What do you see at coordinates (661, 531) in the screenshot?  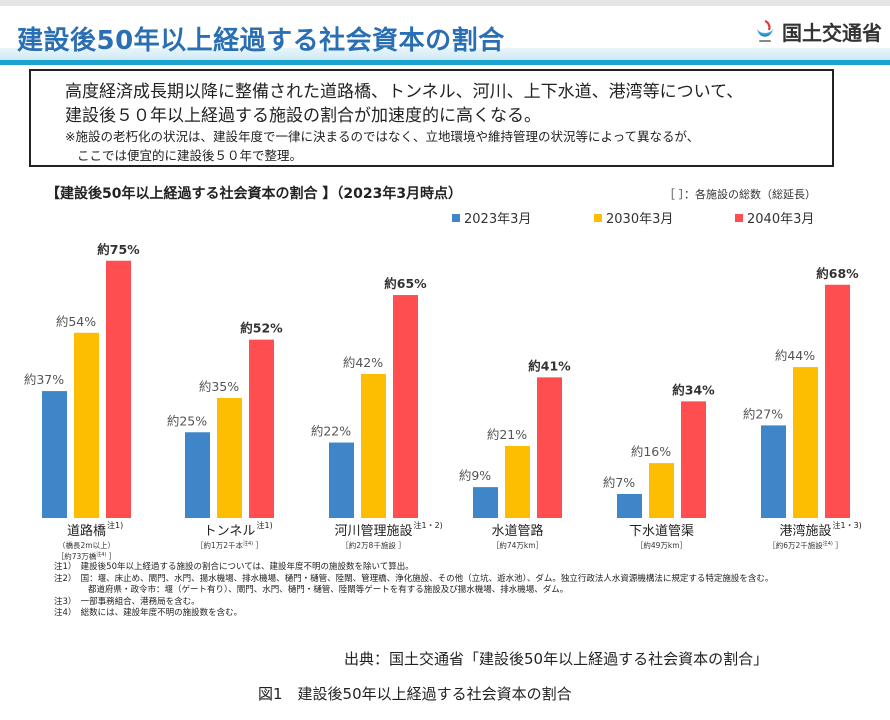 I see `category-label-4: 下水道管渠` at bounding box center [661, 531].